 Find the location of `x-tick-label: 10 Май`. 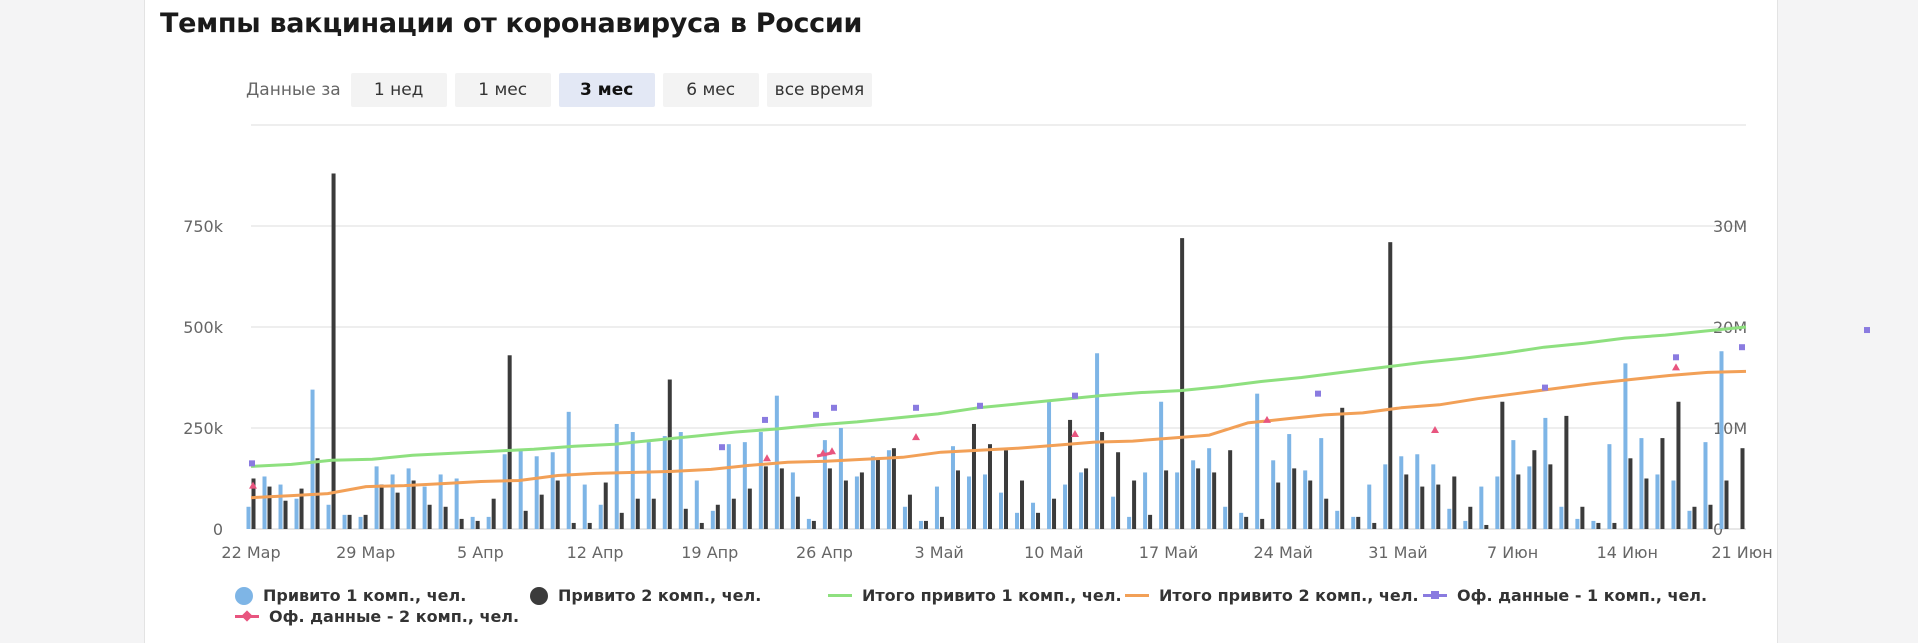

x-tick-label: 10 Май is located at coordinates (1053, 552).